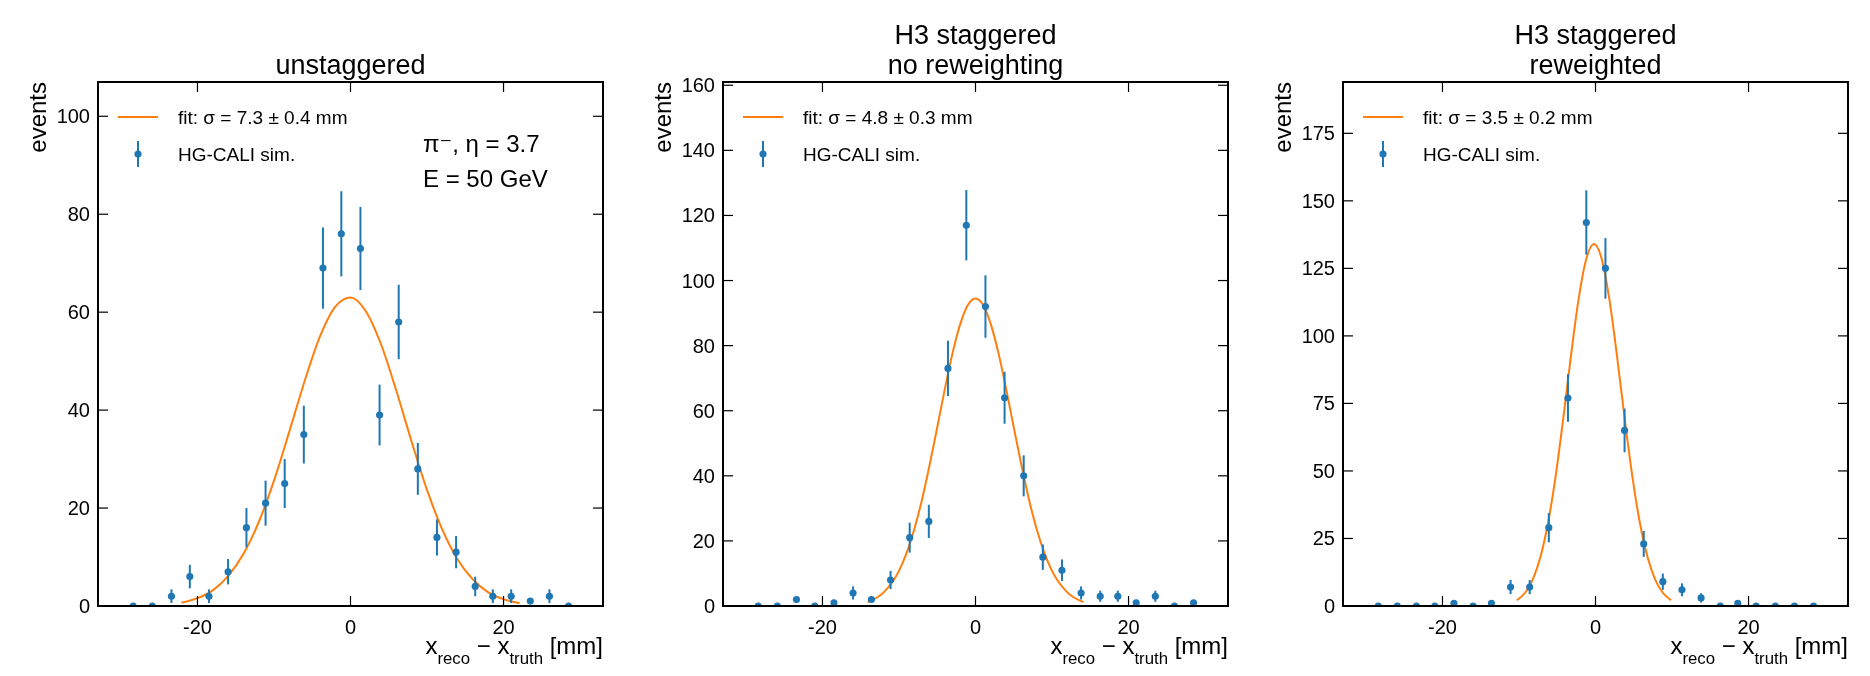 This screenshot has width=1870, height=676. What do you see at coordinates (698, 85) in the screenshot?
I see `y-tick-label: 160` at bounding box center [698, 85].